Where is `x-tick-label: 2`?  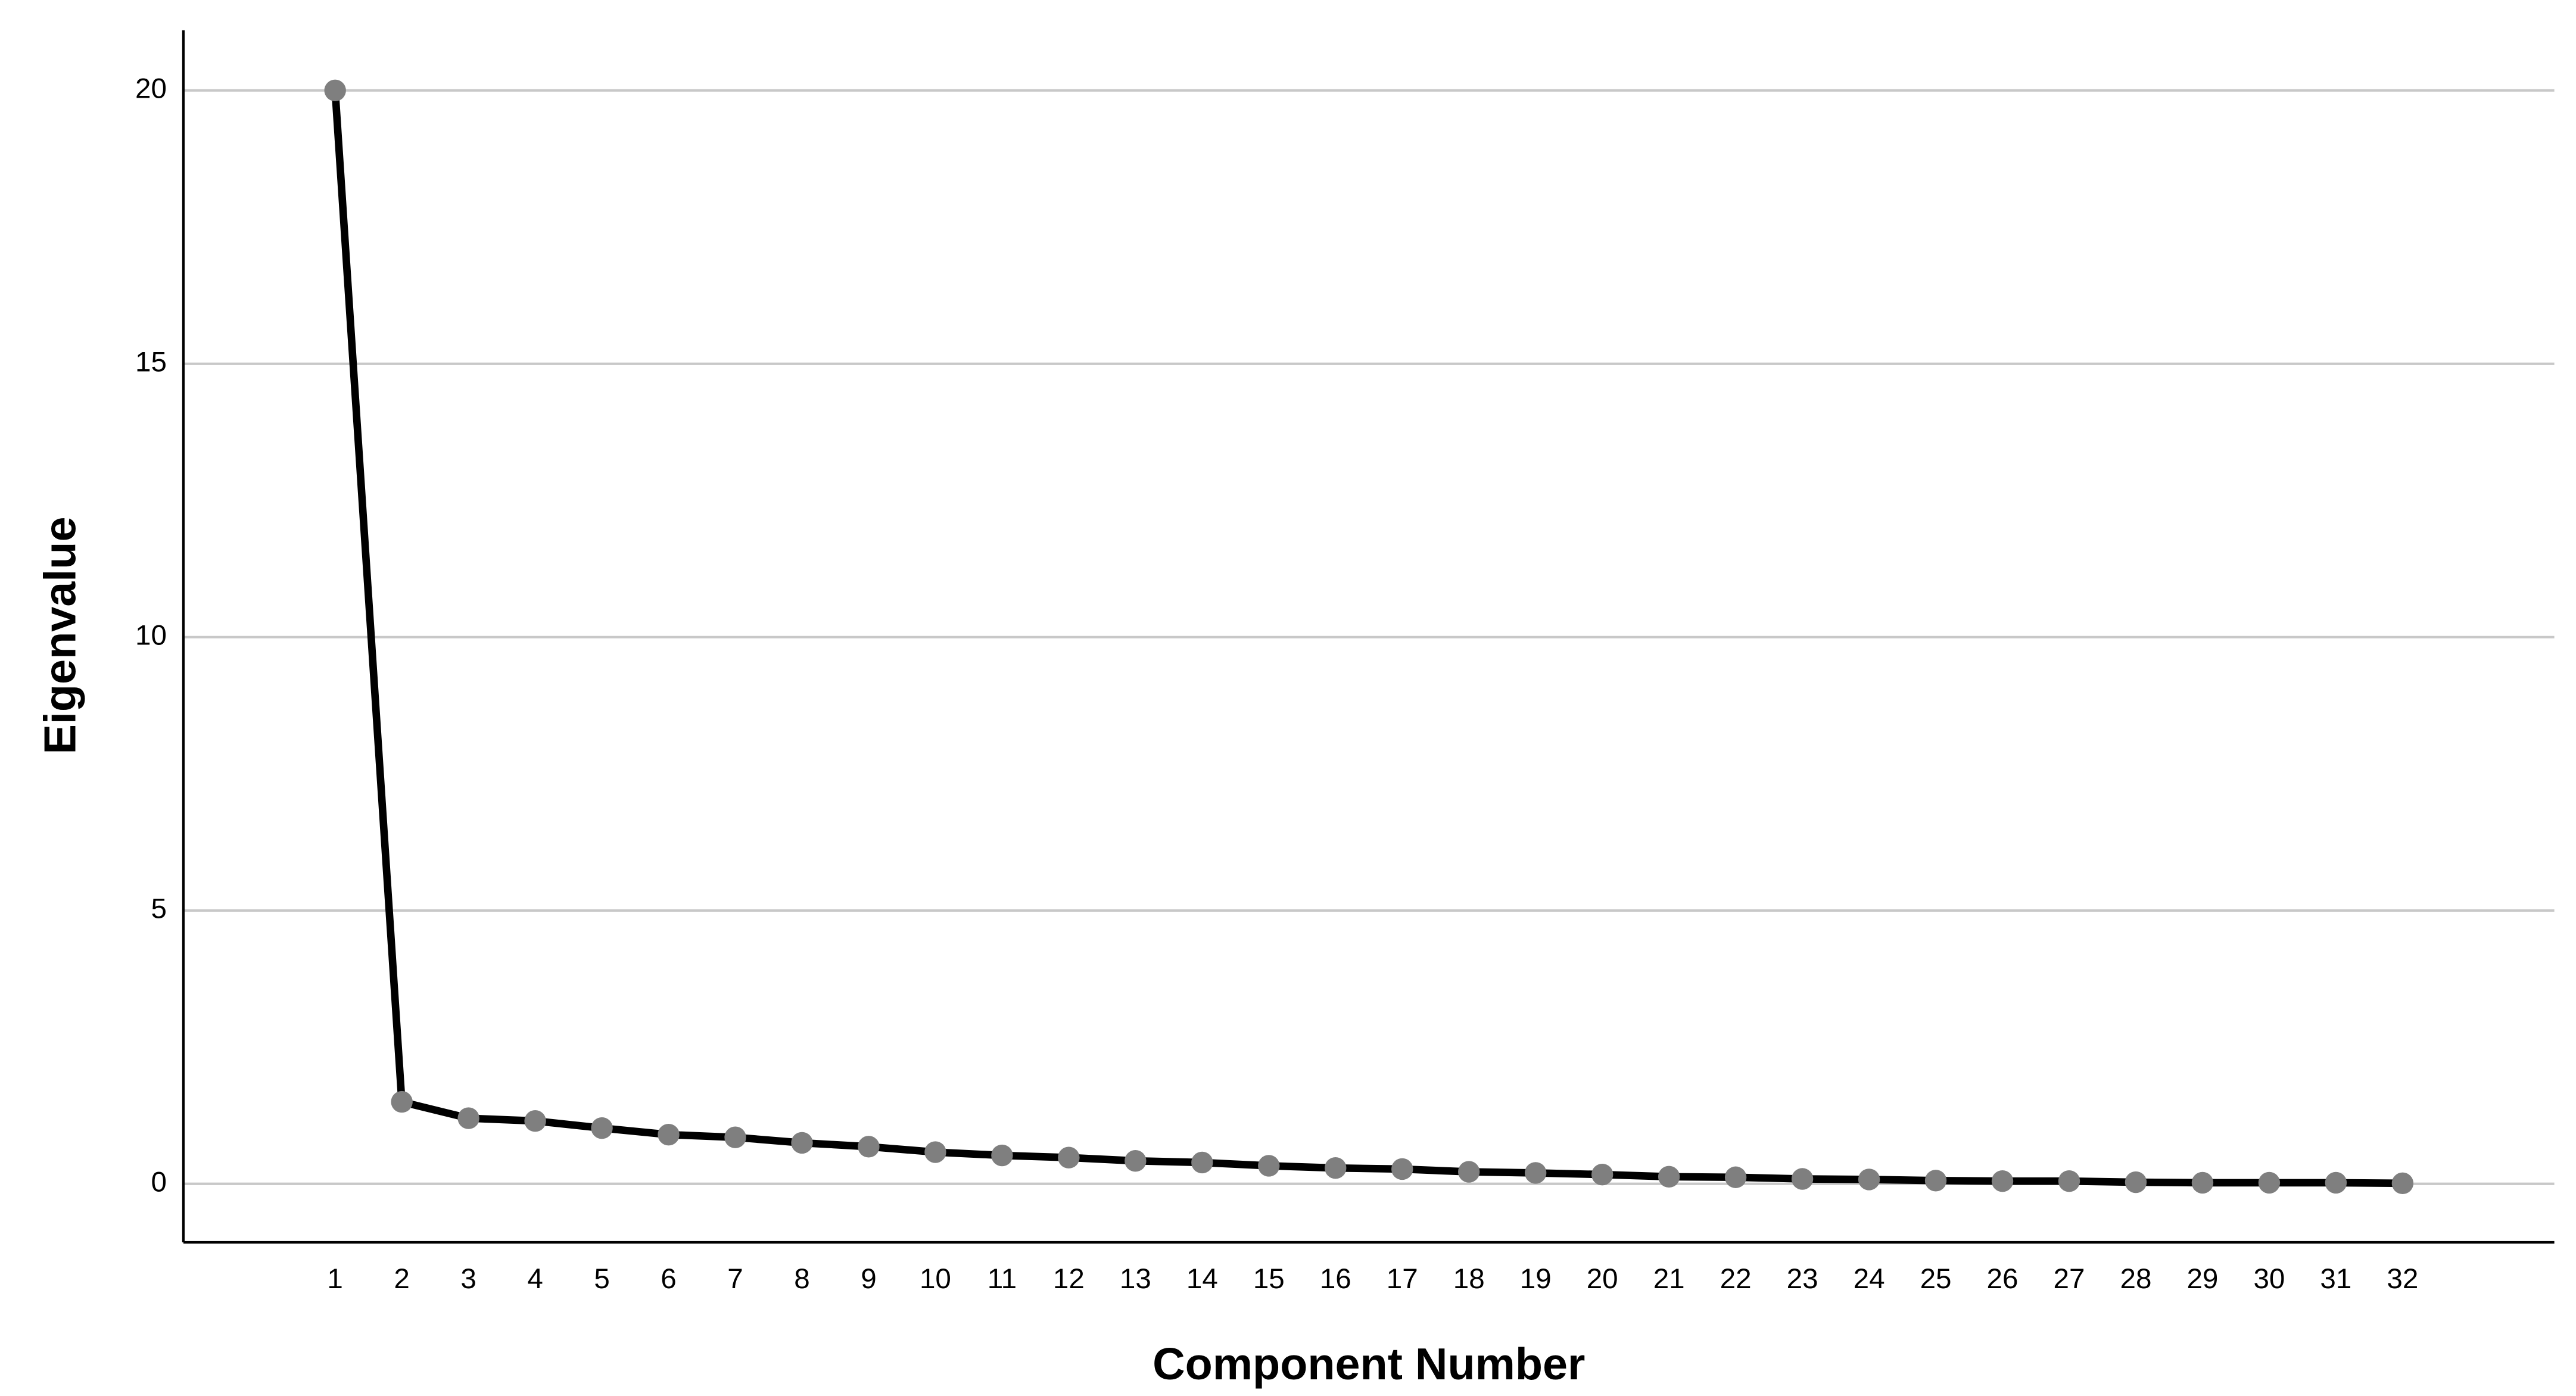
x-tick-label: 2 is located at coordinates (401, 1279).